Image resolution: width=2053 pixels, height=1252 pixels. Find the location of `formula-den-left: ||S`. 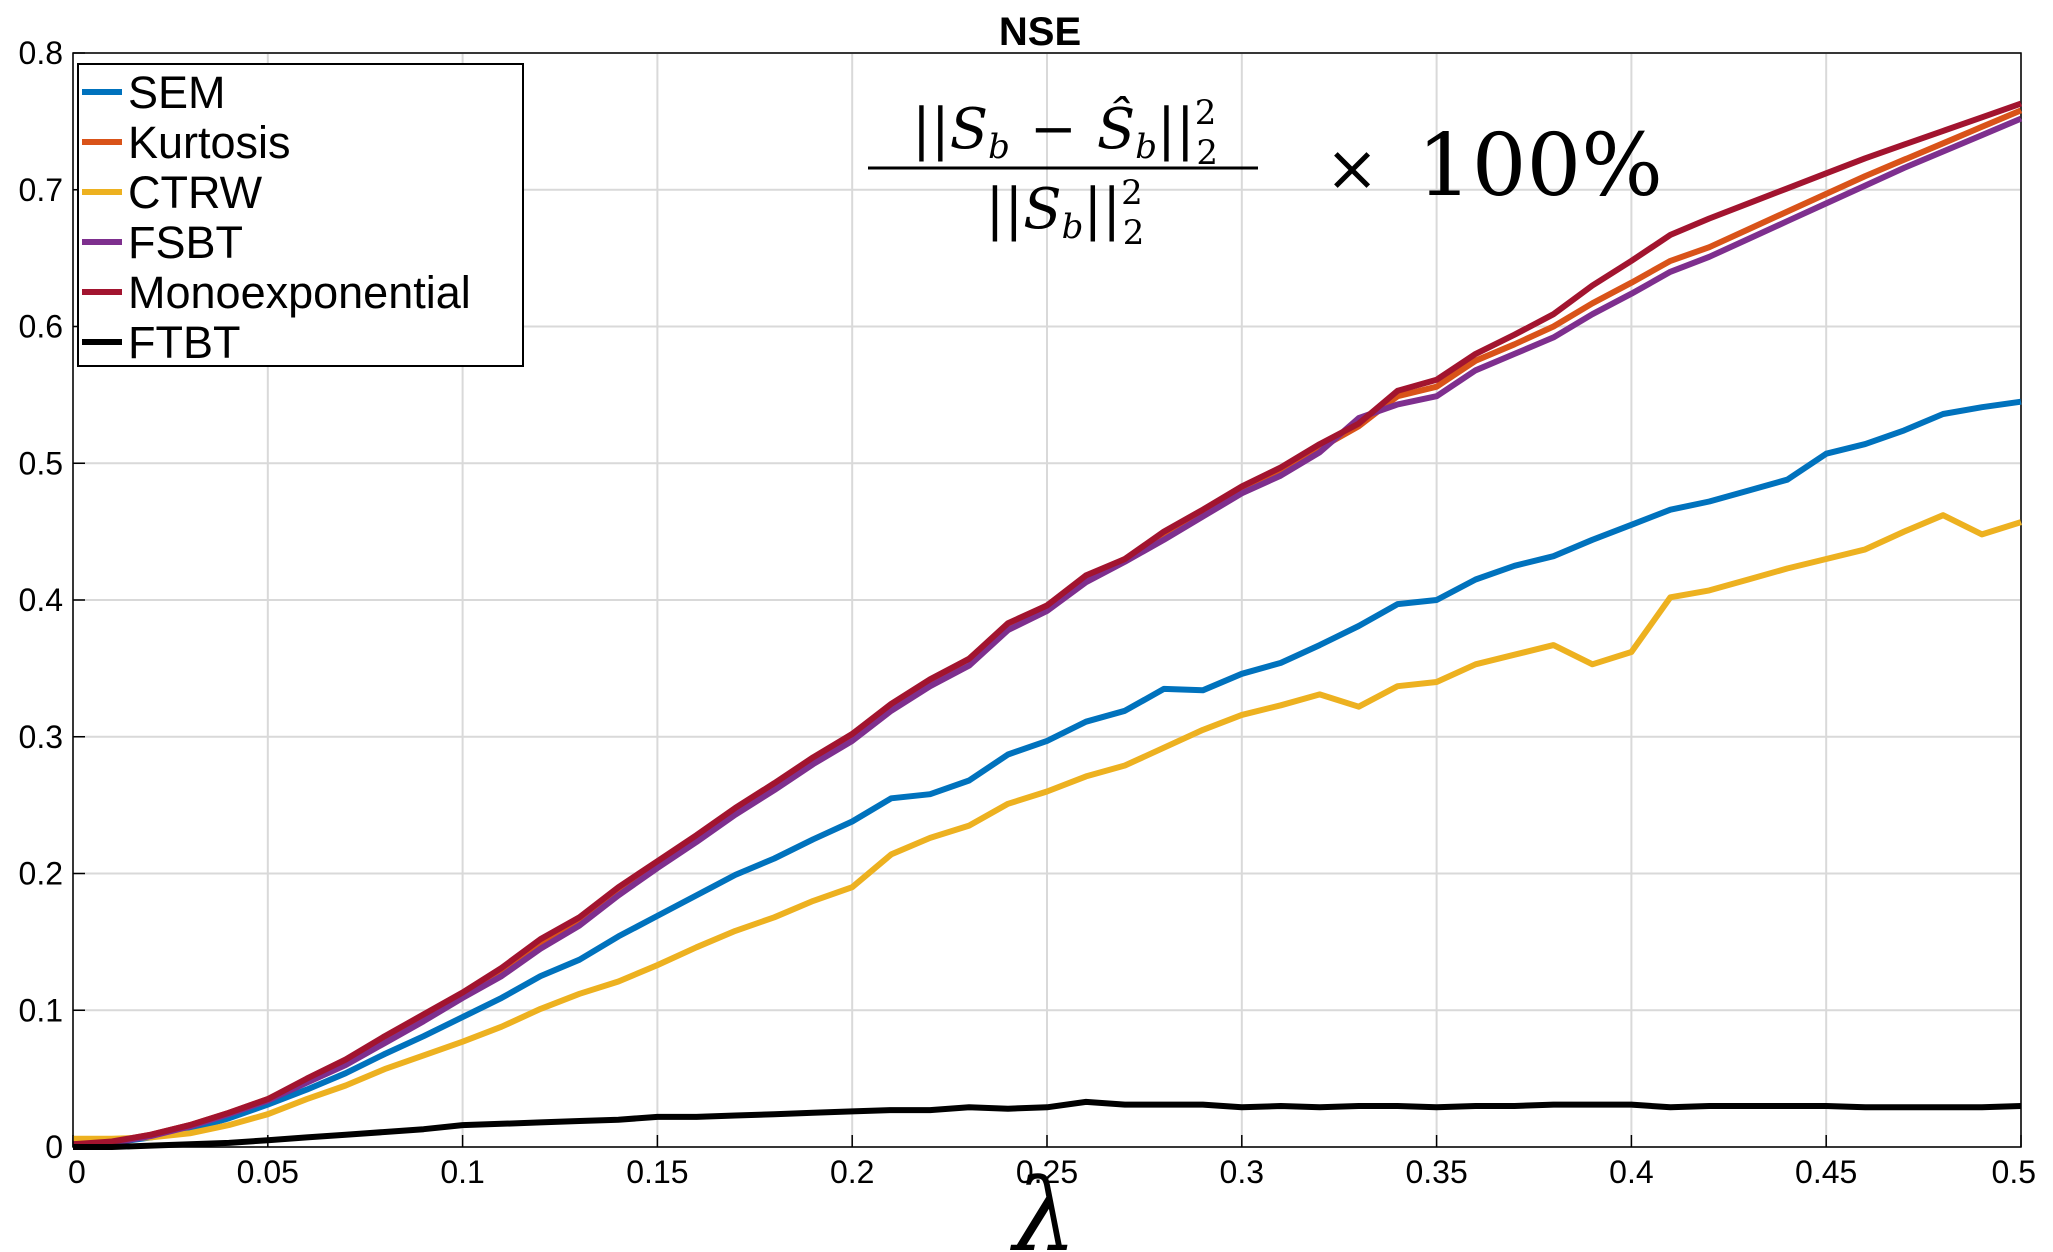

formula-den-left: ||S is located at coordinates (1024, 209).